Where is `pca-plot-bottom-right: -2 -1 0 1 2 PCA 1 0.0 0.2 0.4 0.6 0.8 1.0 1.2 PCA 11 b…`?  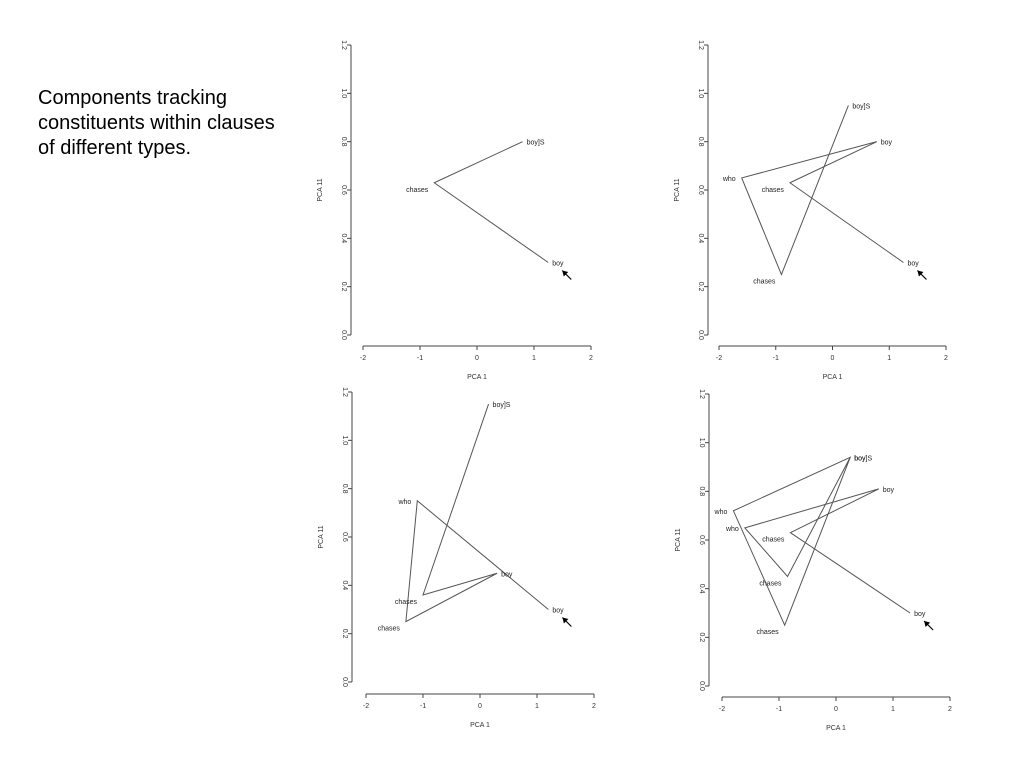
pca-plot-bottom-right: -2 -1 0 1 2 PCA 1 0.0 0.2 0.4 0.6 0.8 1.0 1.2 PCA 11 b… is located at coordinates (813, 560).